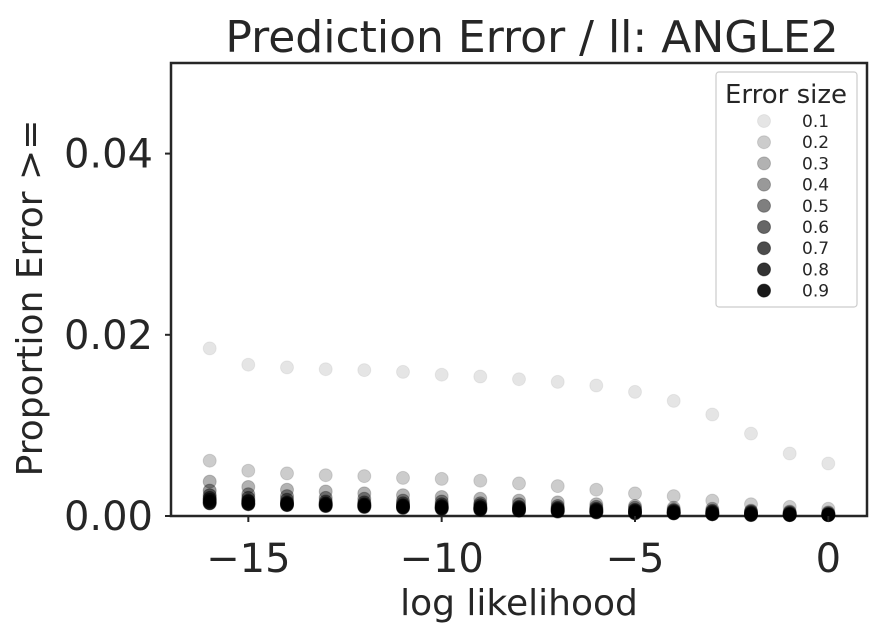  I want to click on legend: Error size 0.10.20.30.40.50.60.70.80.9, so click(786, 189).